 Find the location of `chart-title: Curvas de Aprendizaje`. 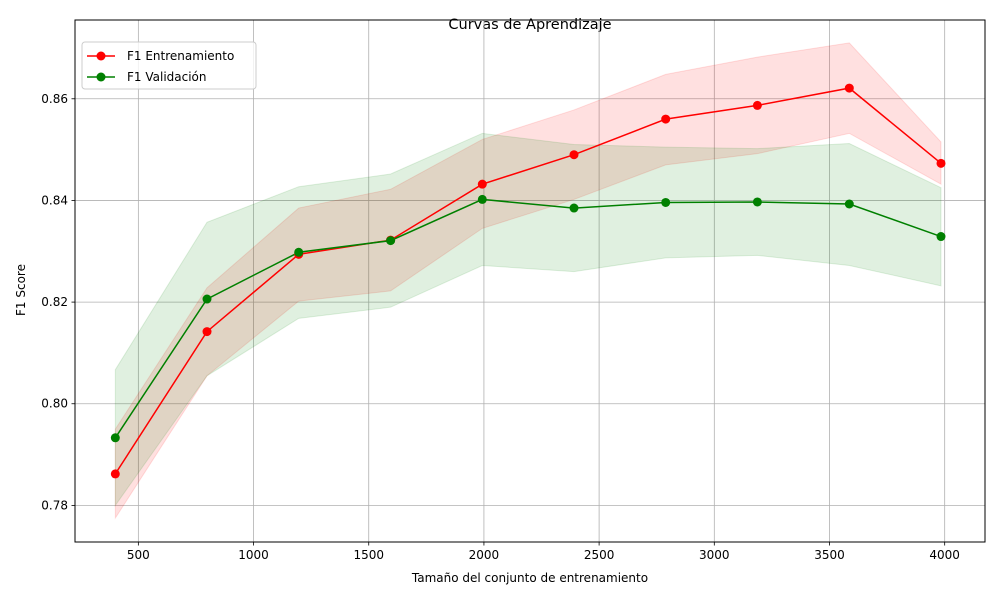

chart-title: Curvas de Aprendizaje is located at coordinates (529, 25).